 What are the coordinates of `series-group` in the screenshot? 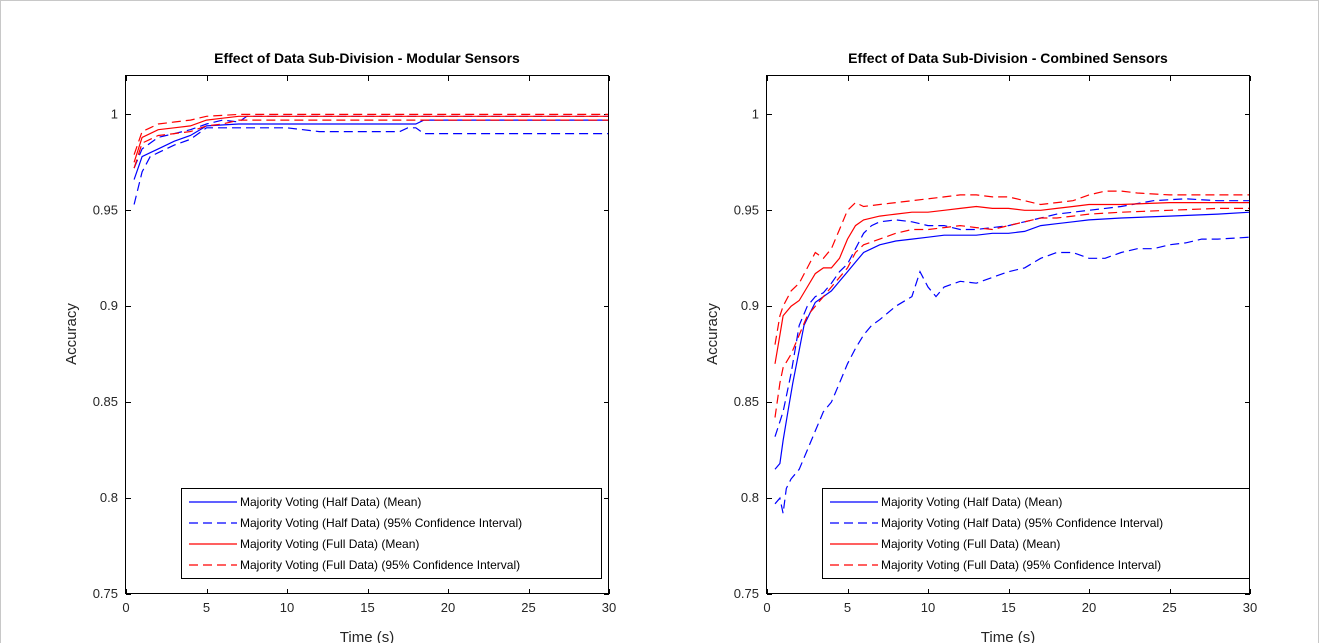 It's located at (371, 159).